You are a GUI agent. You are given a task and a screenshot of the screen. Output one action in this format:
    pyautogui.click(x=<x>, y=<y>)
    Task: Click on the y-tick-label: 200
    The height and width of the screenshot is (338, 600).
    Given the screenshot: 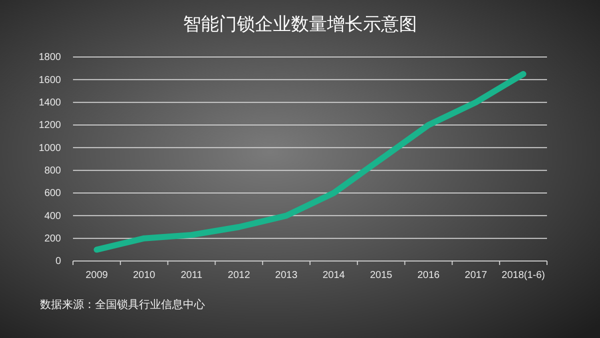 What is the action you would take?
    pyautogui.click(x=53, y=239)
    